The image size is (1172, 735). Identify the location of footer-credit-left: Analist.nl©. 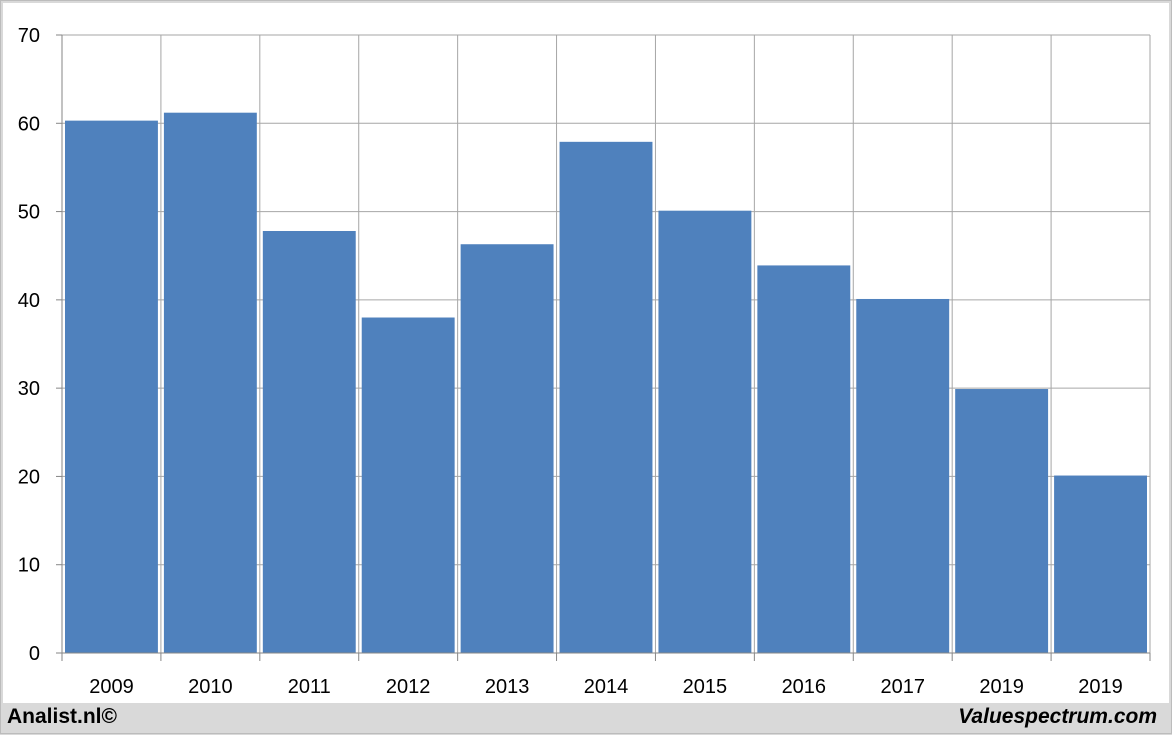
(62, 716).